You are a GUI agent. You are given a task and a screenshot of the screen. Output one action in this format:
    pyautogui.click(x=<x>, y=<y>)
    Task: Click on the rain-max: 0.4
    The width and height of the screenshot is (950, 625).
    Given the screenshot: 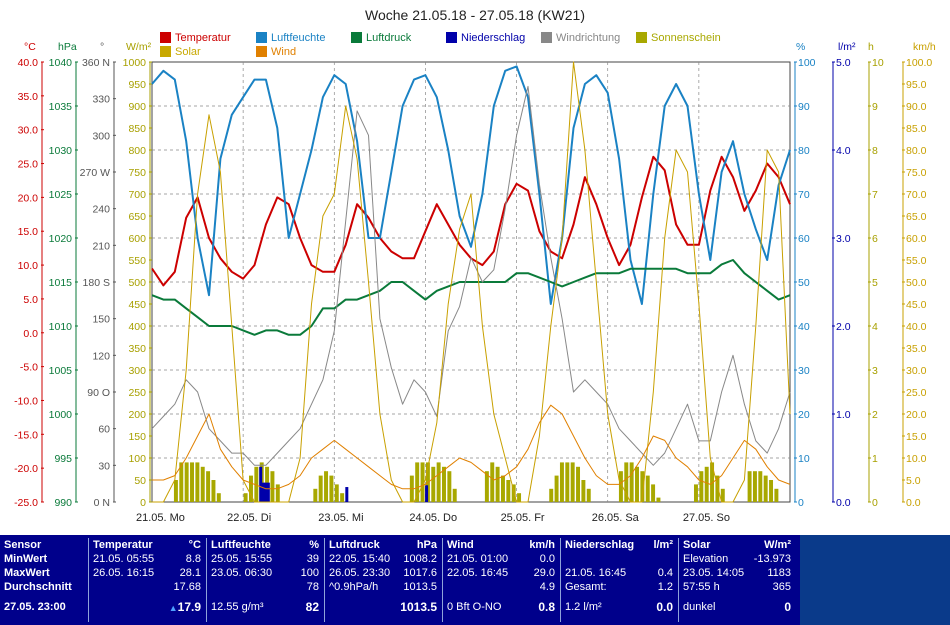 What is the action you would take?
    pyautogui.click(x=665, y=573)
    